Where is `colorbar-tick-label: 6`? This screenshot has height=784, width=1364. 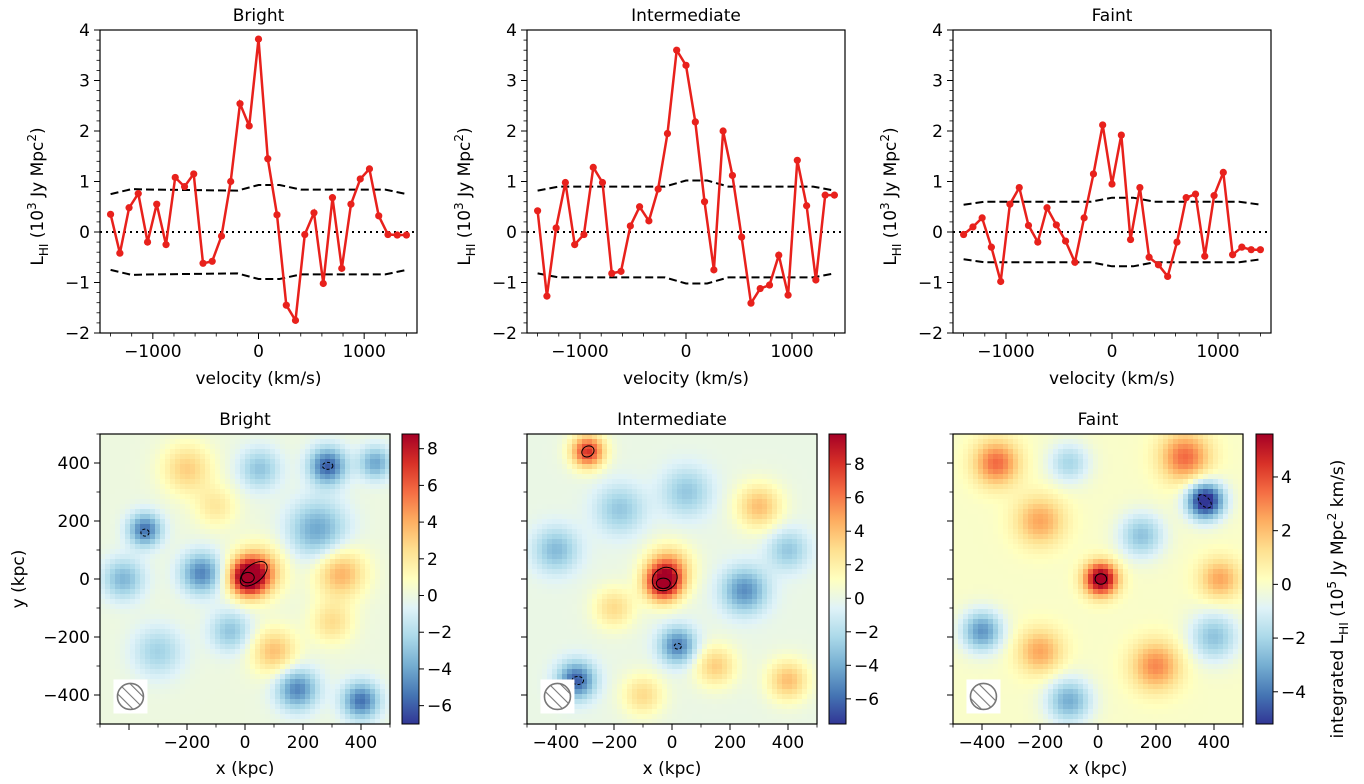
colorbar-tick-label: 6 is located at coordinates (432, 486).